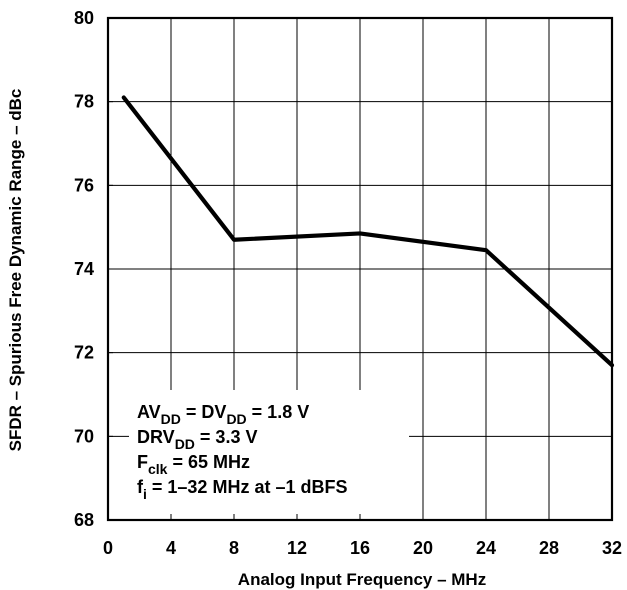  I want to click on x-axis-tick-label: 20, so click(423, 548).